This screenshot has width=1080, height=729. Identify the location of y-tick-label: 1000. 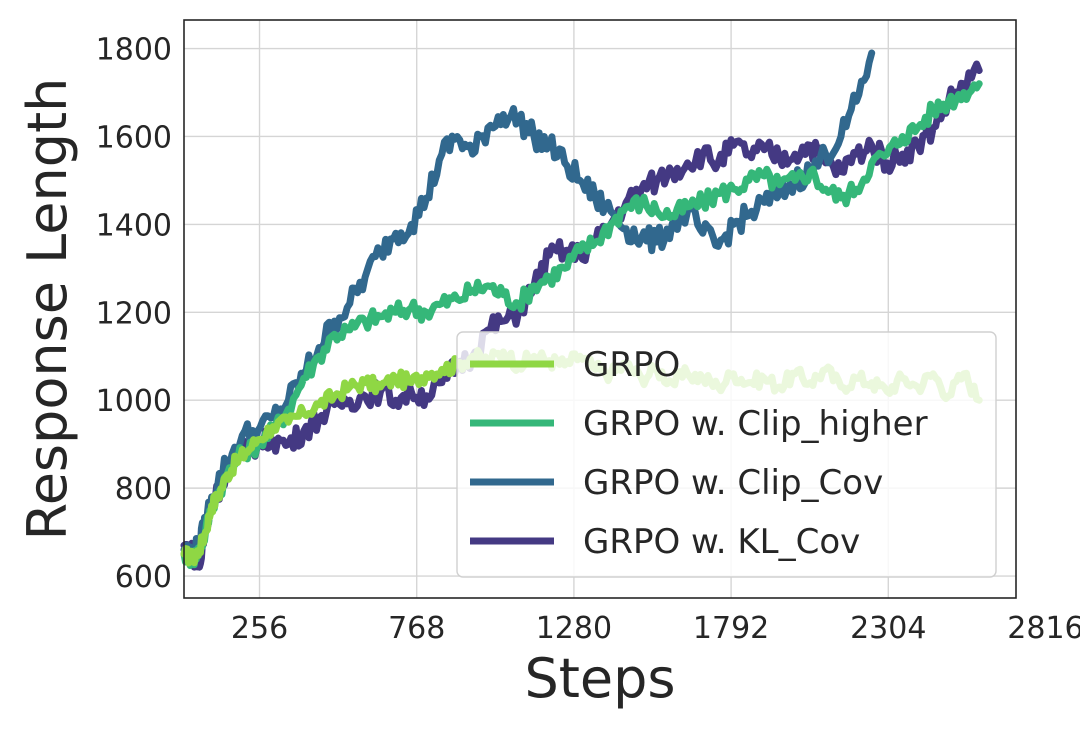
(134, 401).